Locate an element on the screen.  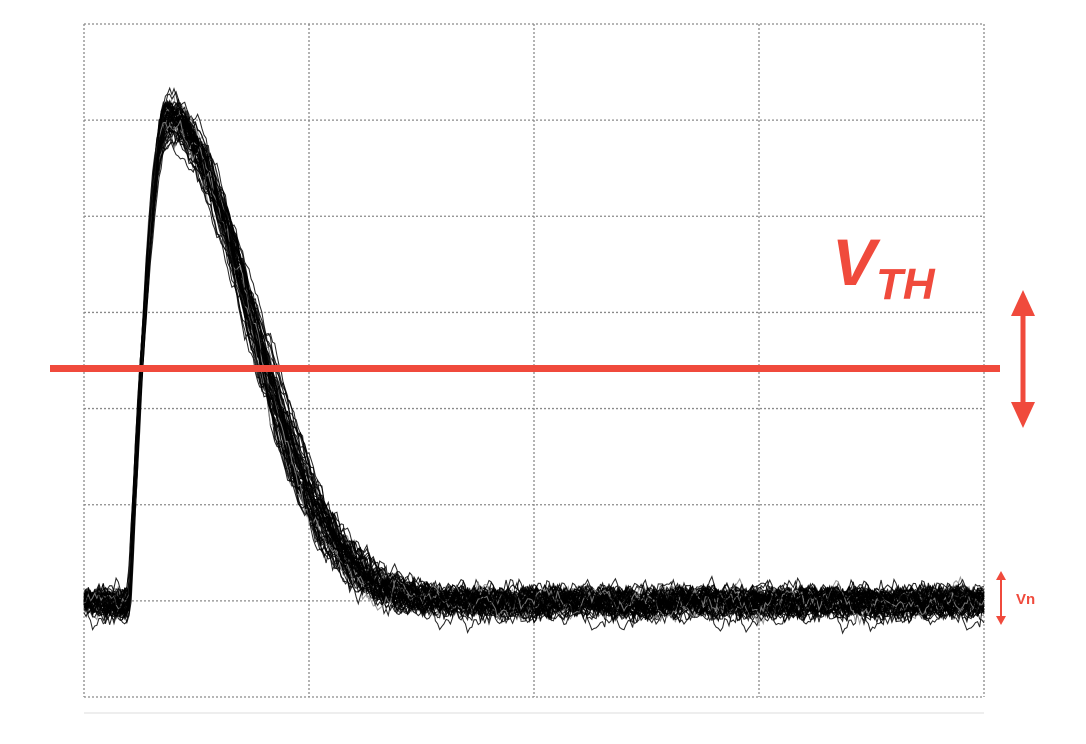
threshold-adjust-arrow-icon is located at coordinates (1023, 359).